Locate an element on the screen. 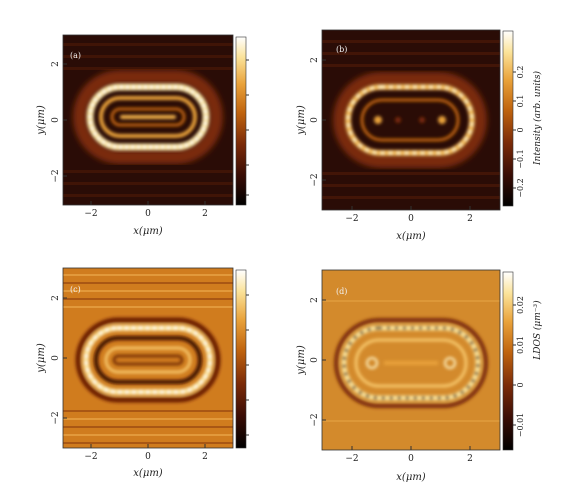 The image size is (564, 492). panel-d-x-ticks: −2 0 2 is located at coordinates (409, 455).